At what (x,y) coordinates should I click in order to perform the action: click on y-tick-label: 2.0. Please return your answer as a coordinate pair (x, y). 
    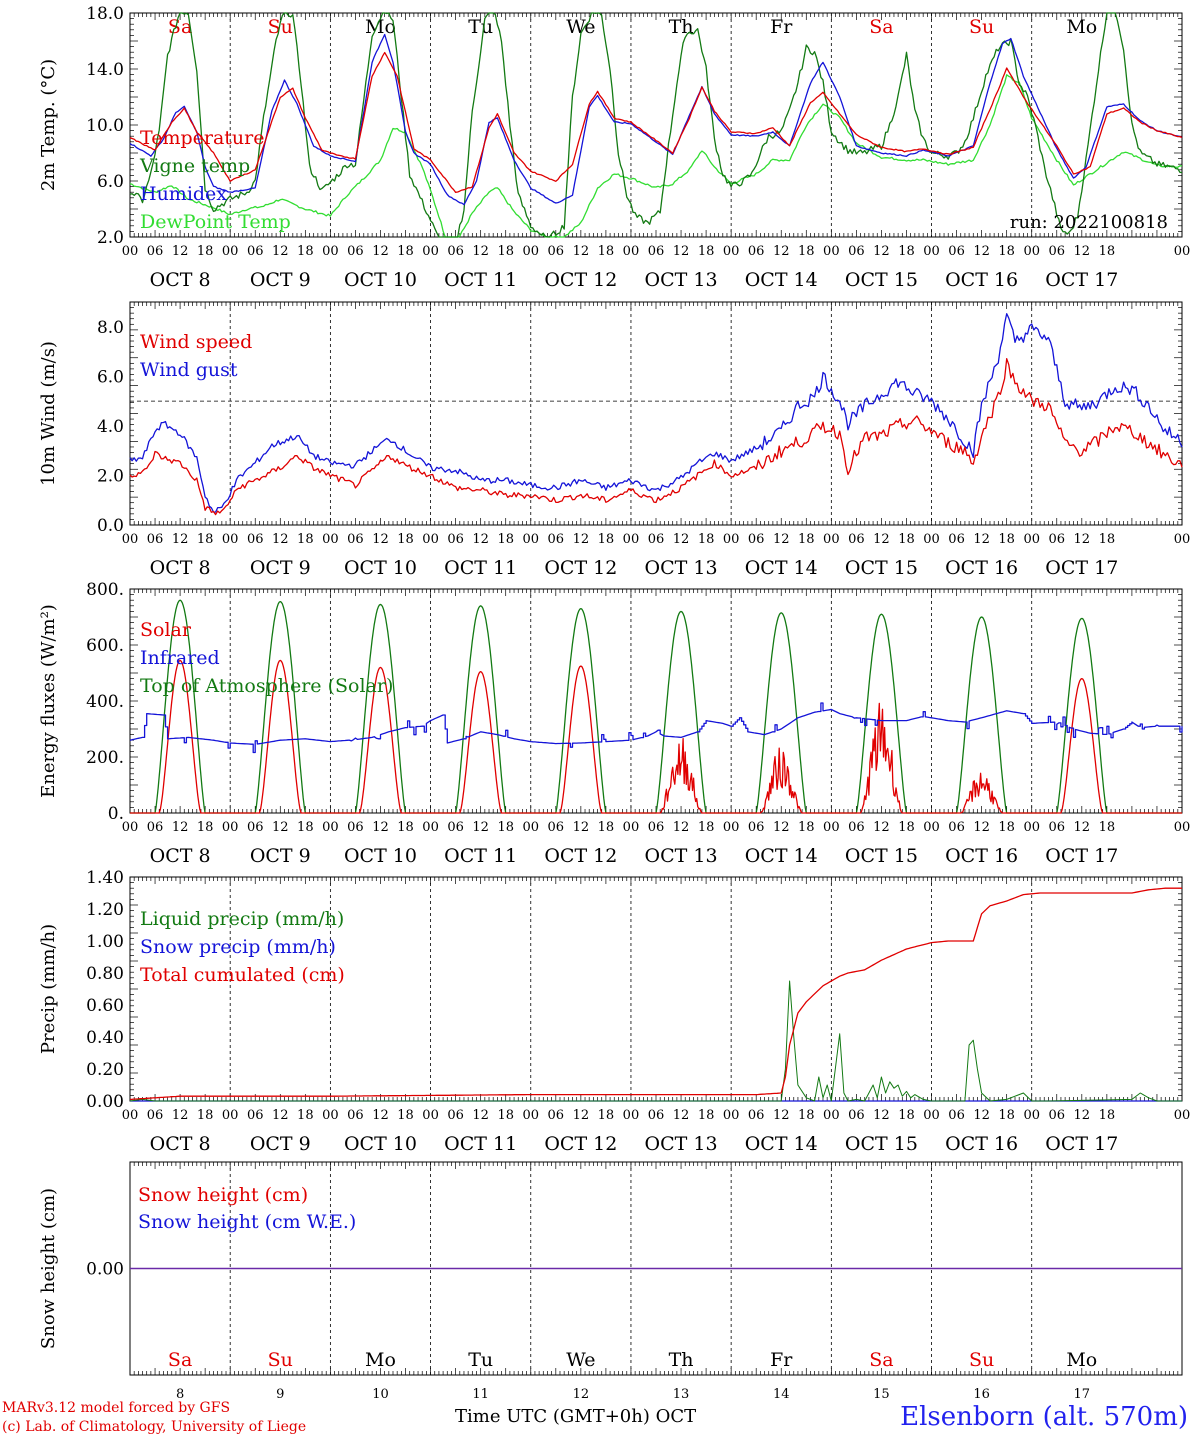
    Looking at the image, I should click on (110, 238).